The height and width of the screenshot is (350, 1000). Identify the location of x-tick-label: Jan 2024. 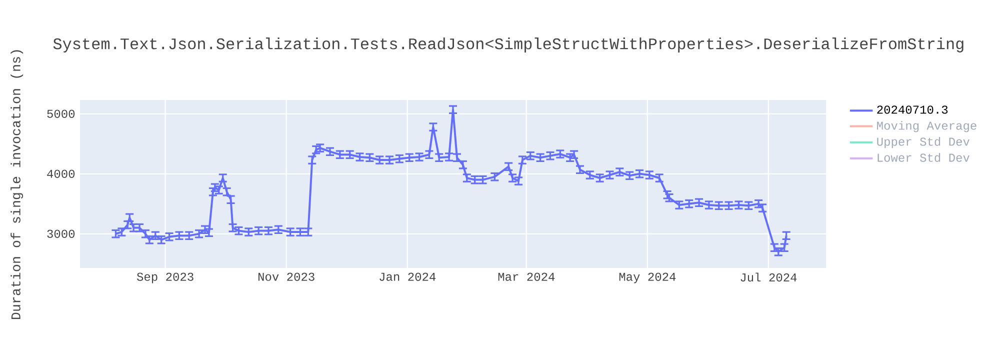
(408, 276).